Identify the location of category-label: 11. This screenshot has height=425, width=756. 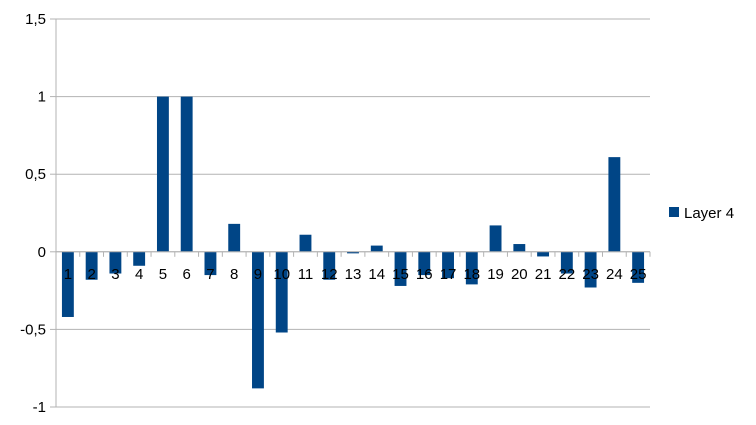
(306, 274).